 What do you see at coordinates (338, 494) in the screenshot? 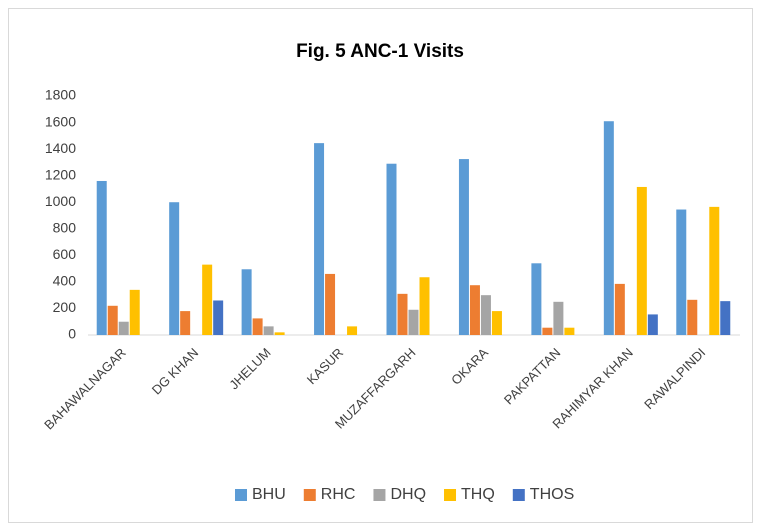
I see `legend-label: RHC` at bounding box center [338, 494].